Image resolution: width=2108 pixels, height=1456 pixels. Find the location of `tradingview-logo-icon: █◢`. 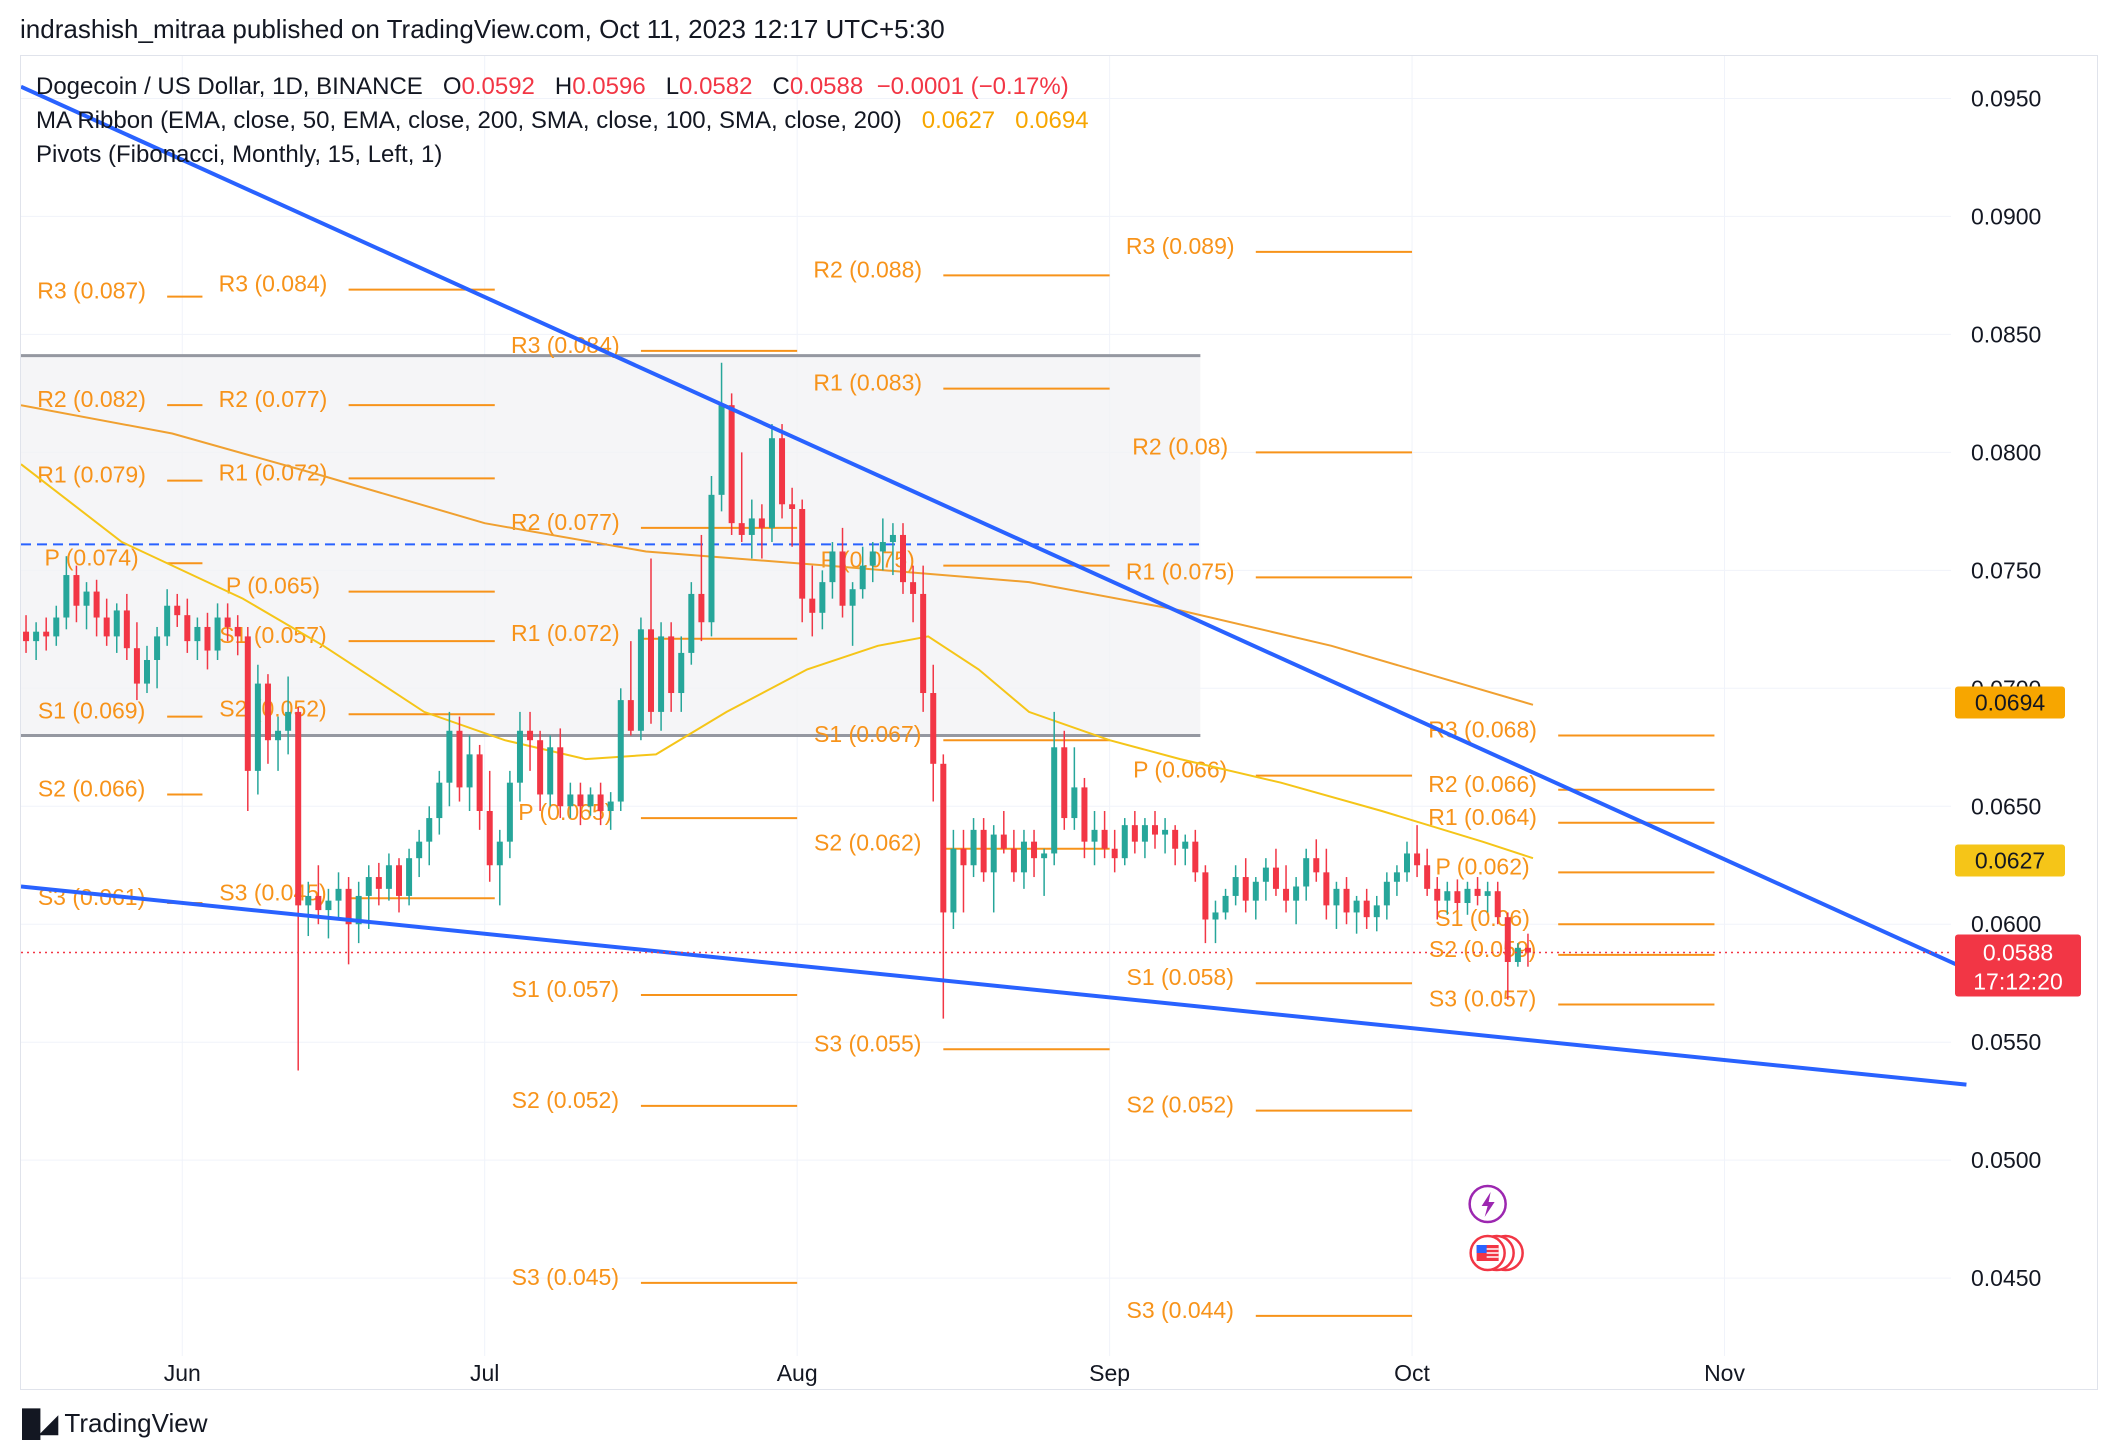

tradingview-logo-icon: █◢ is located at coordinates (40, 1423).